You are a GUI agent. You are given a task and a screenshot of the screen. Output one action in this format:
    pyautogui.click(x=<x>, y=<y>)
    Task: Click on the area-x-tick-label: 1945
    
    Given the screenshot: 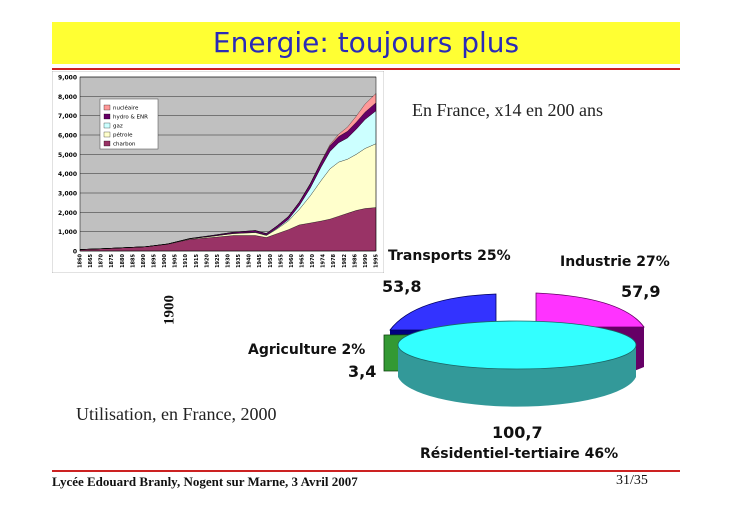 What is the action you would take?
    pyautogui.click(x=260, y=260)
    